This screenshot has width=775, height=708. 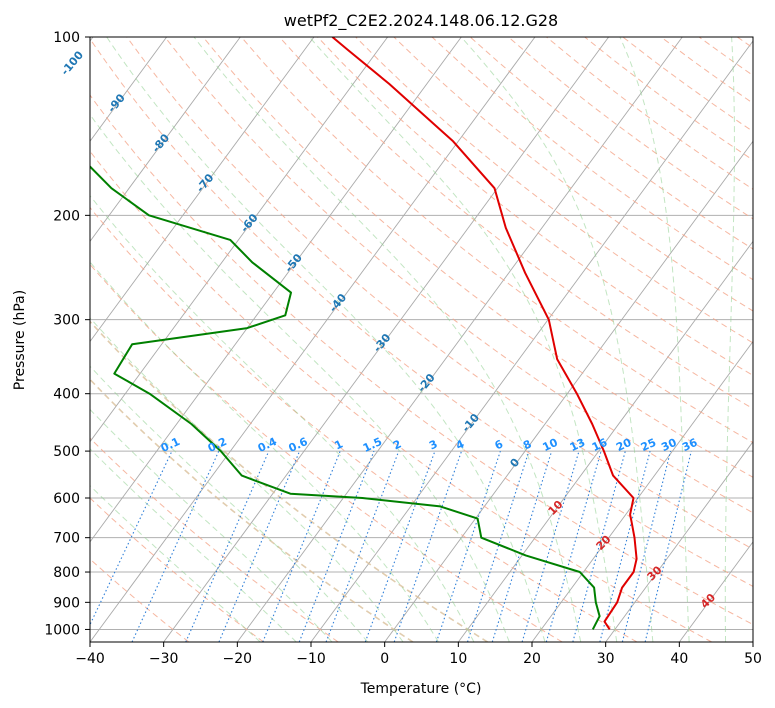 What do you see at coordinates (648, 445) in the screenshot?
I see `mixing-ratio-label: 25` at bounding box center [648, 445].